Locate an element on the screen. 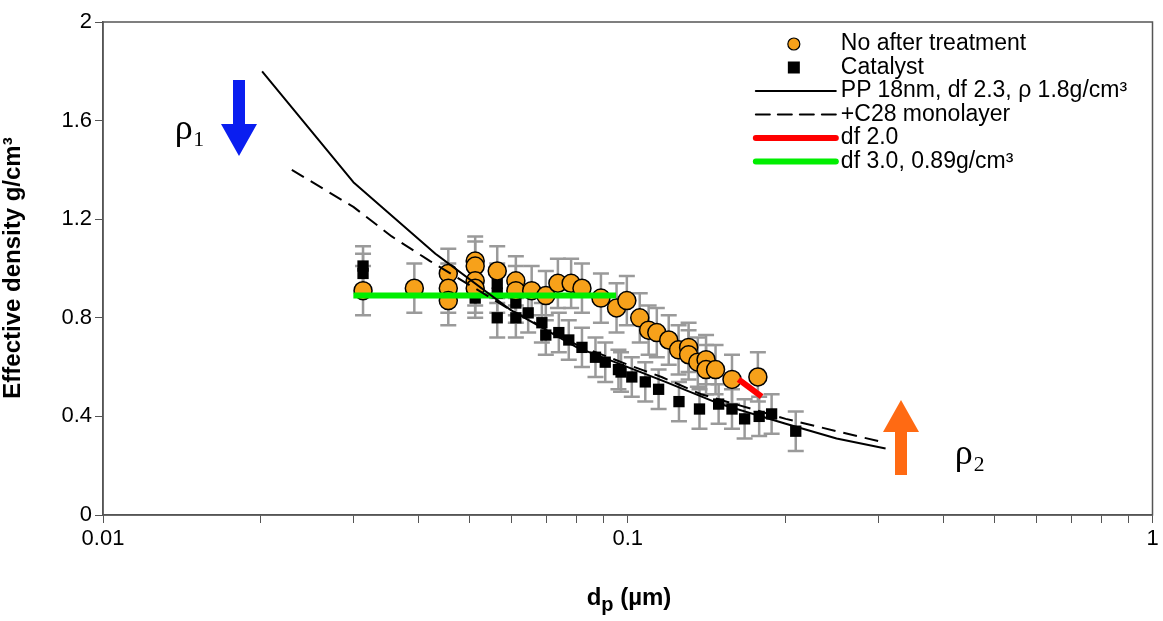 This screenshot has width=1163, height=621. y-tick-label: 1.2 is located at coordinates (76, 218).